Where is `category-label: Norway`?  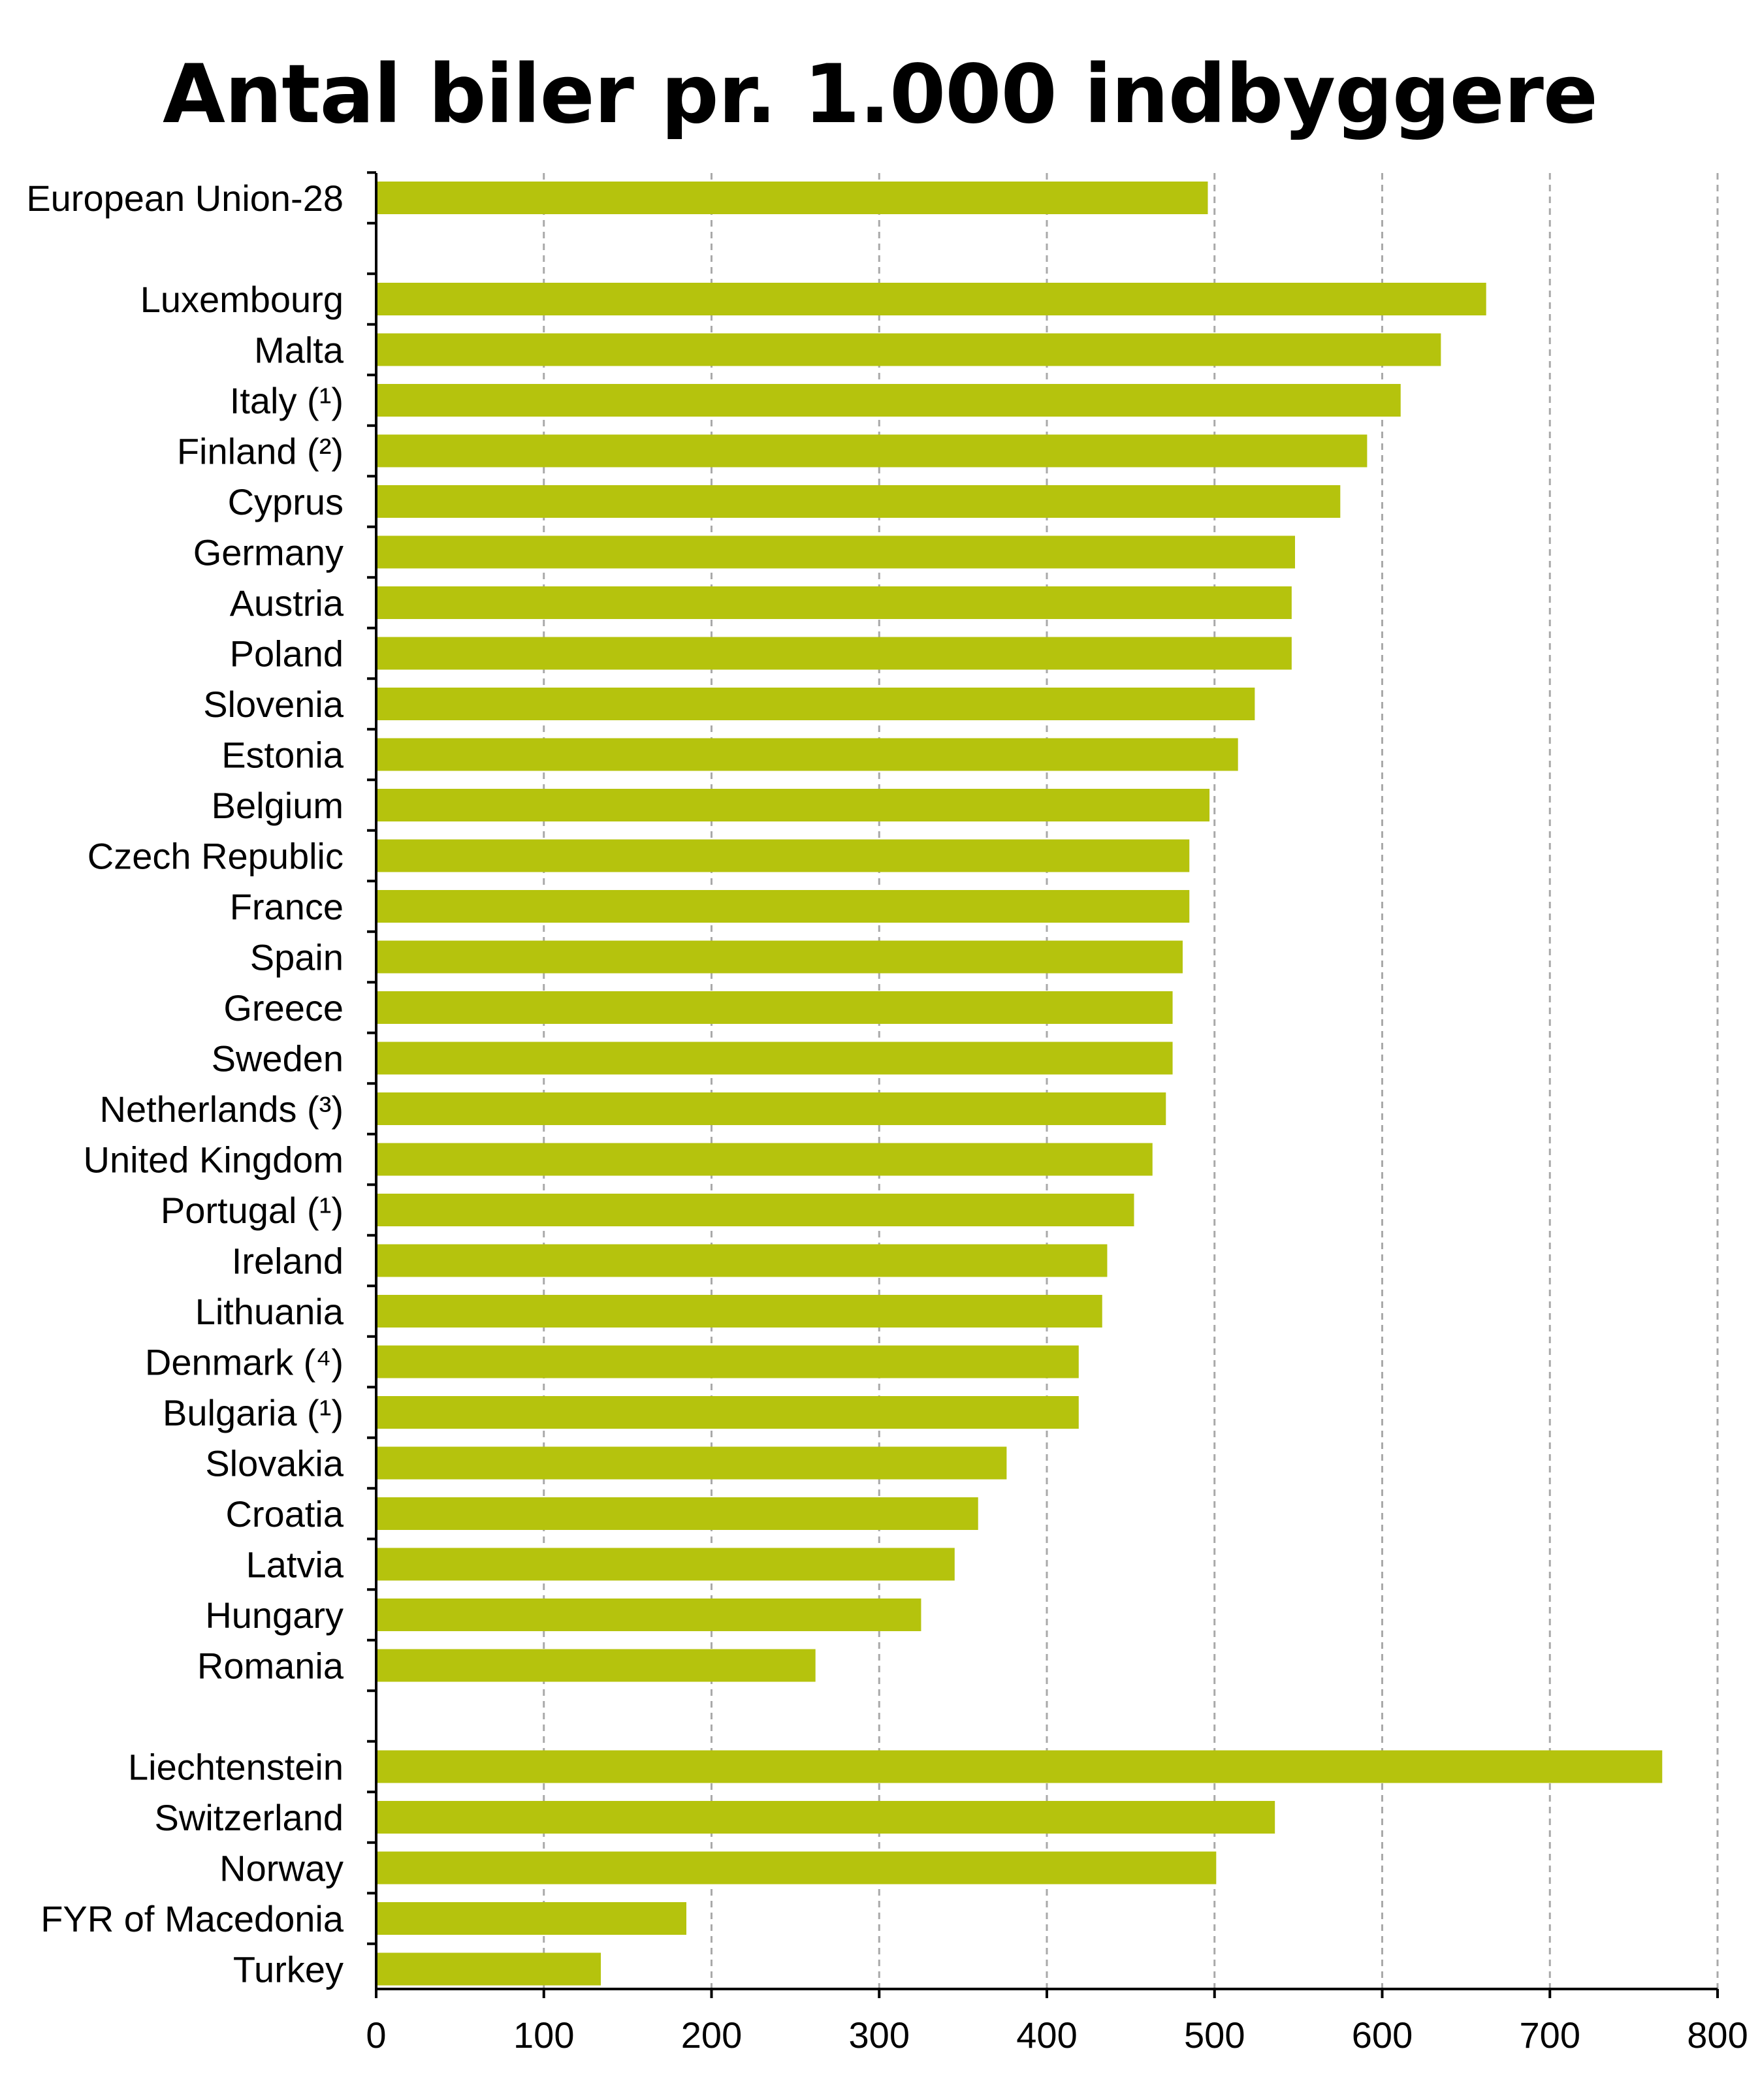 category-label: Norway is located at coordinates (281, 1868).